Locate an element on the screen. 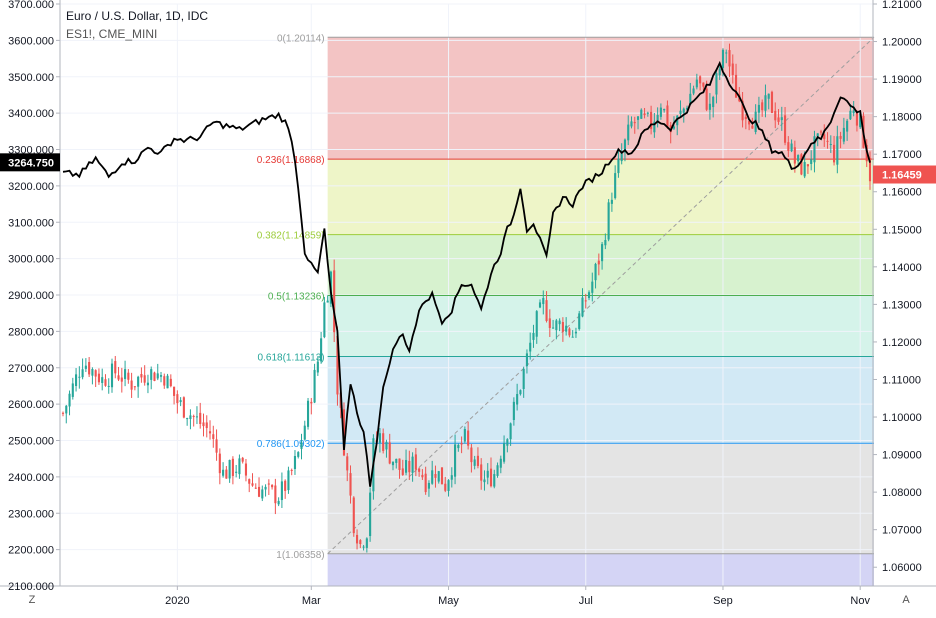 Image resolution: width=936 pixels, height=618 pixels. right-tick-label: 1.18000 is located at coordinates (902, 118).